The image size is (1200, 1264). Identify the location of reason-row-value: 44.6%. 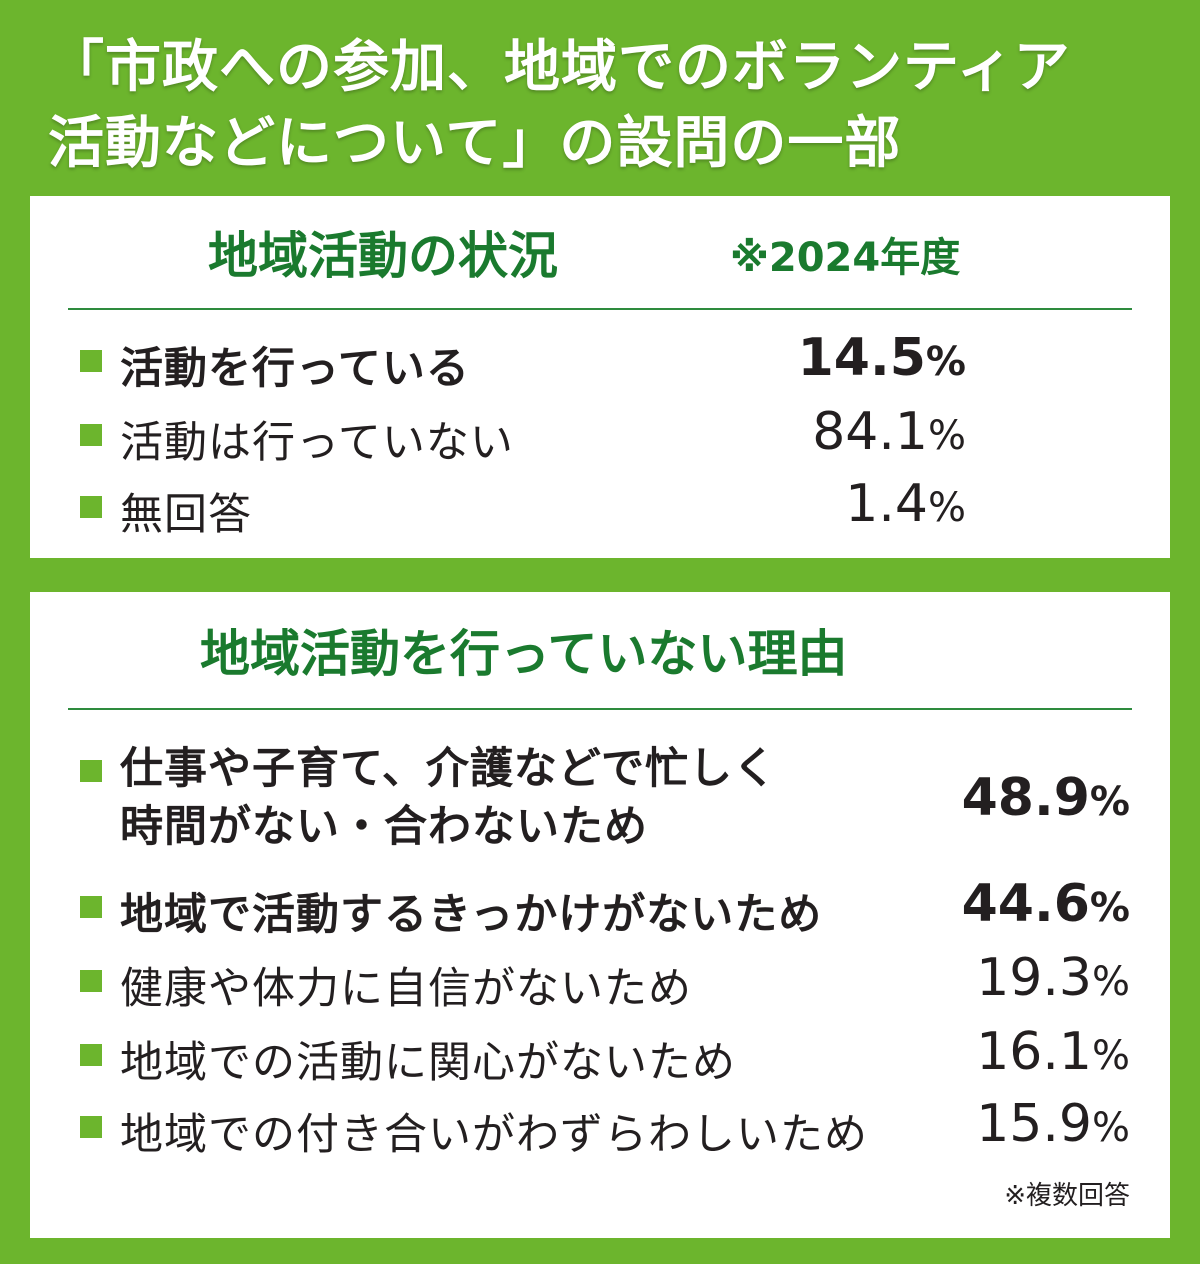
(1046, 904).